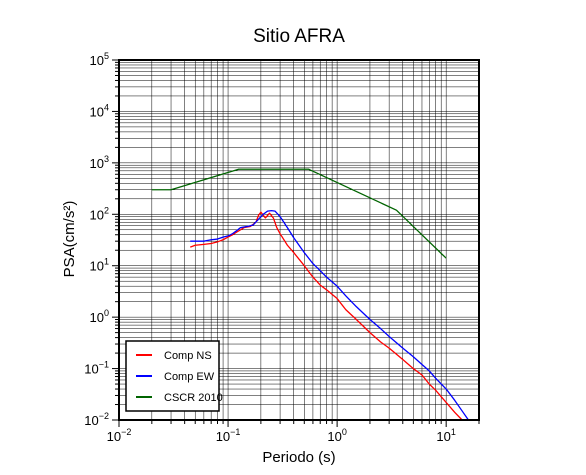 The width and height of the screenshot is (586, 475). I want to click on x-tick-label: 10¹, so click(445, 435).